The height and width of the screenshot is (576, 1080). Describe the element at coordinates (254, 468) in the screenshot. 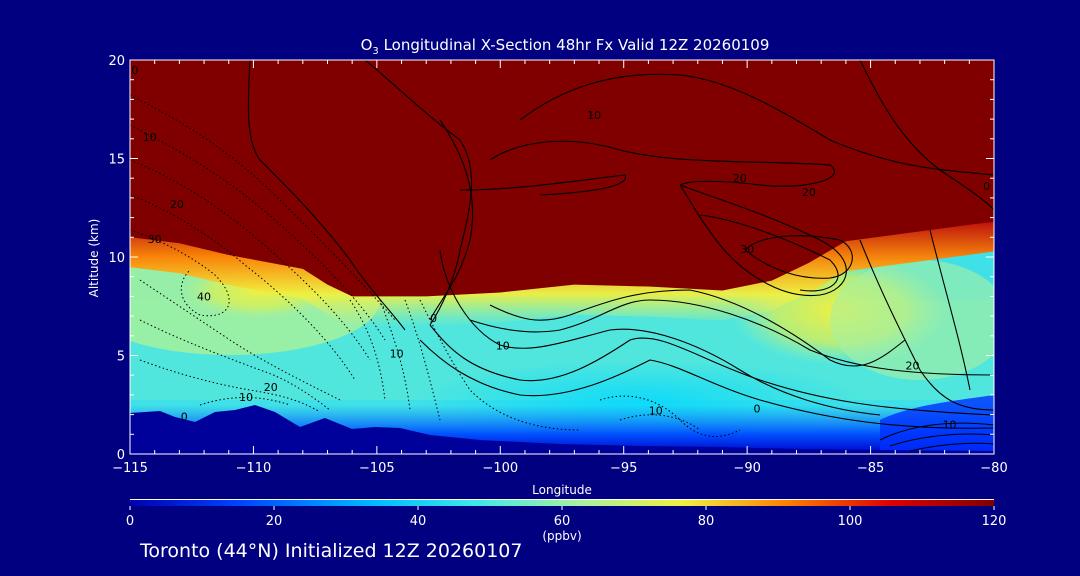

I see `x-tick-label: −110` at that location.